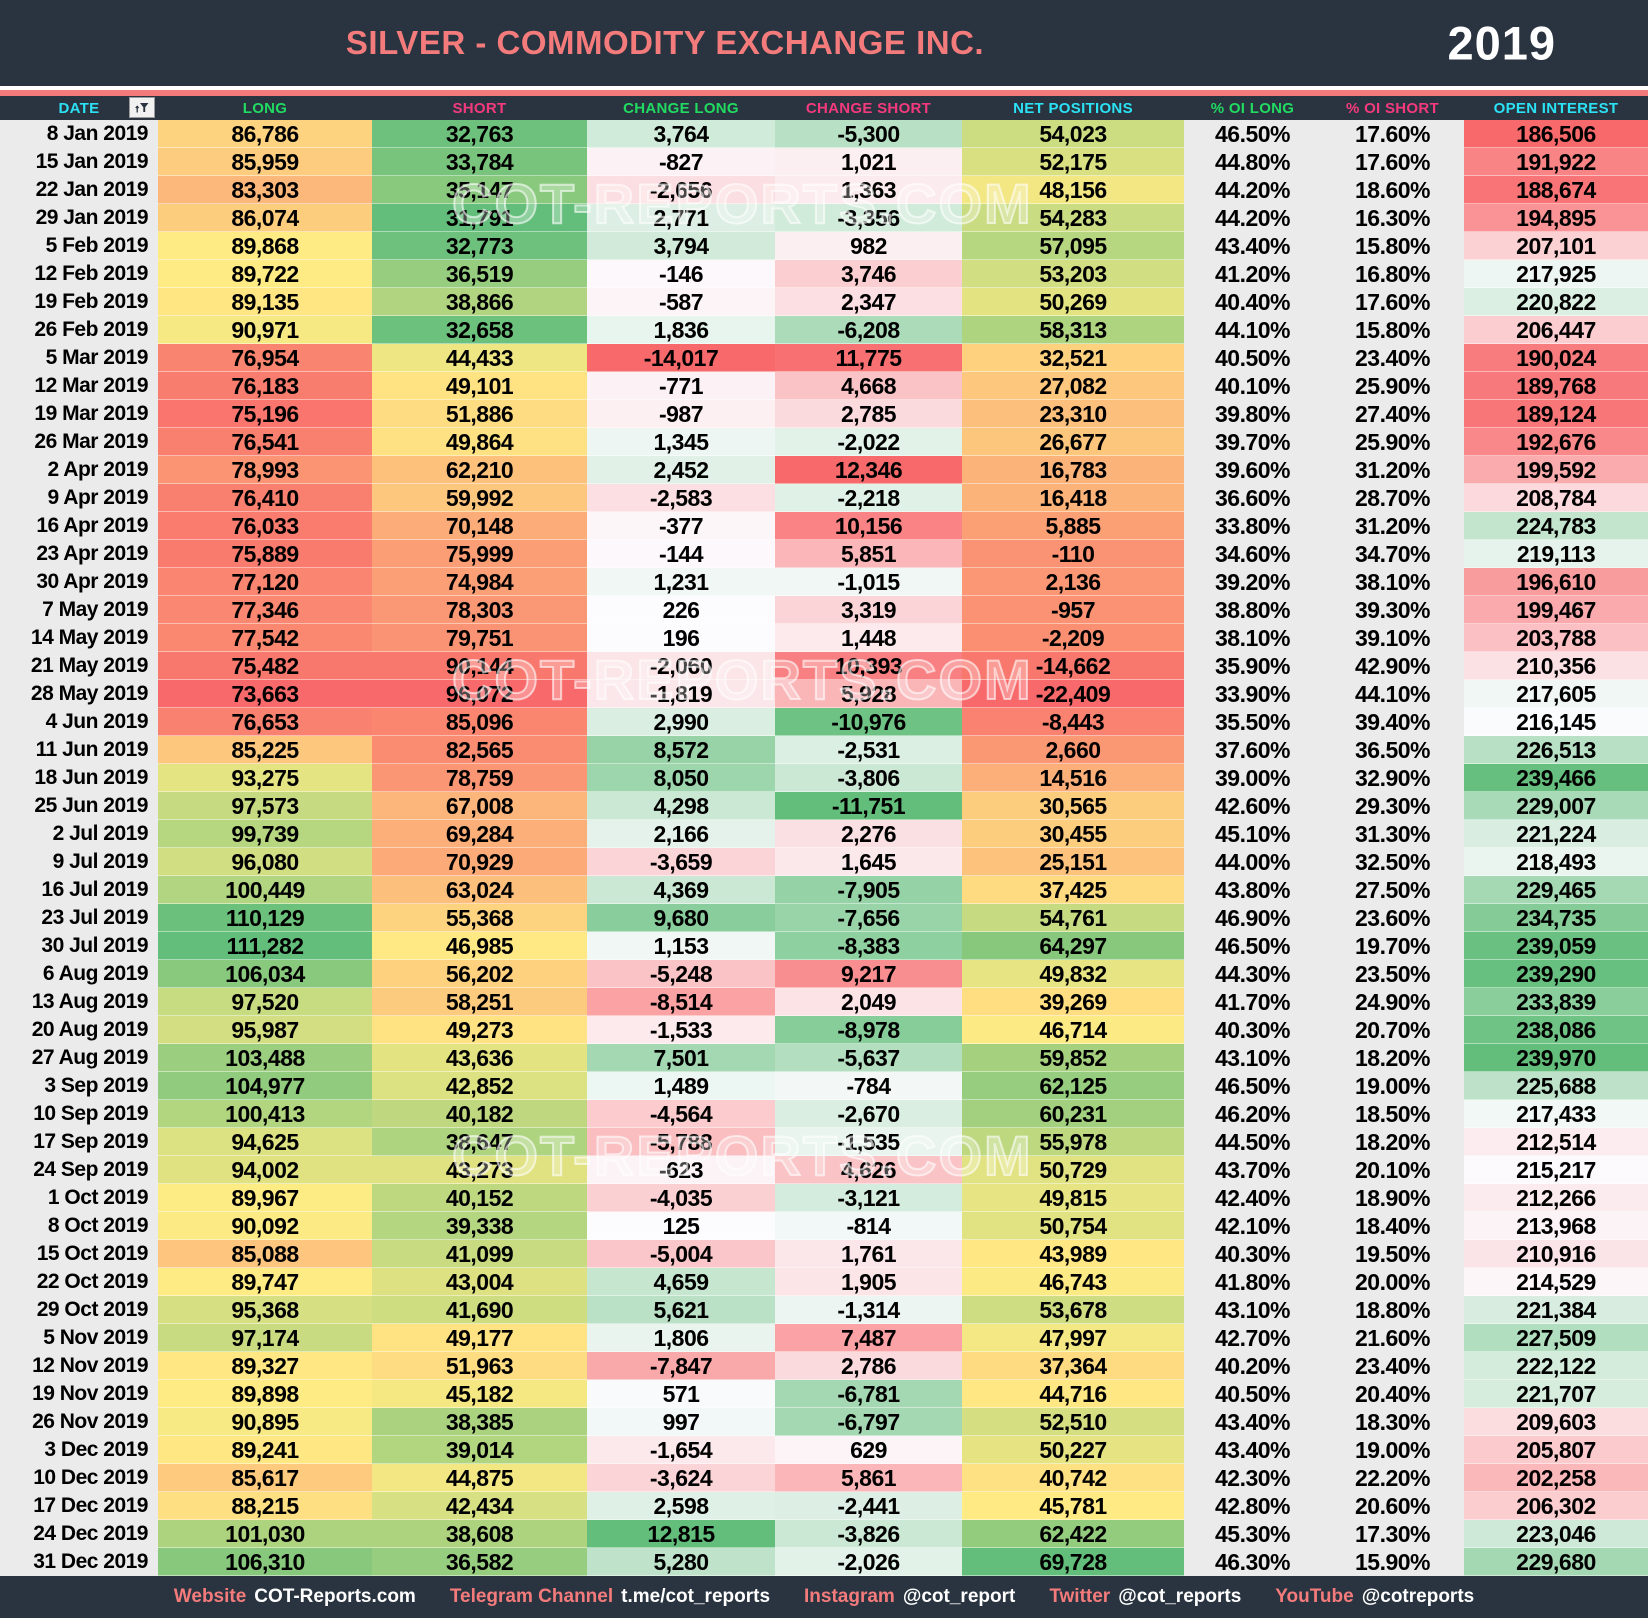 This screenshot has width=1648, height=1622. Describe the element at coordinates (681, 330) in the screenshot. I see `cell-change_long: 1,836` at that location.